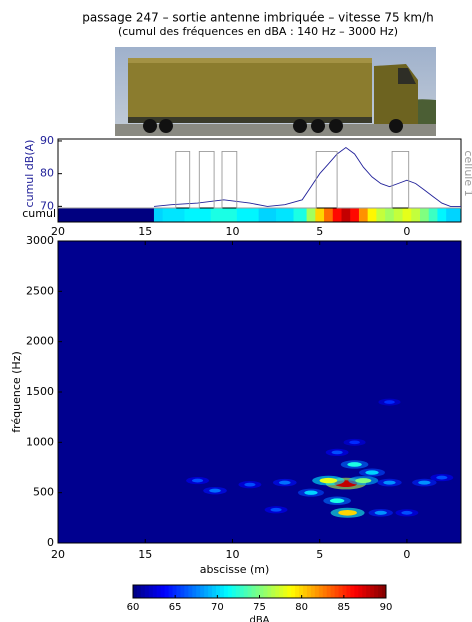 The image size is (472, 622). What do you see at coordinates (386, 607) in the screenshot?
I see `colorbar-tick-label: 90` at bounding box center [386, 607].